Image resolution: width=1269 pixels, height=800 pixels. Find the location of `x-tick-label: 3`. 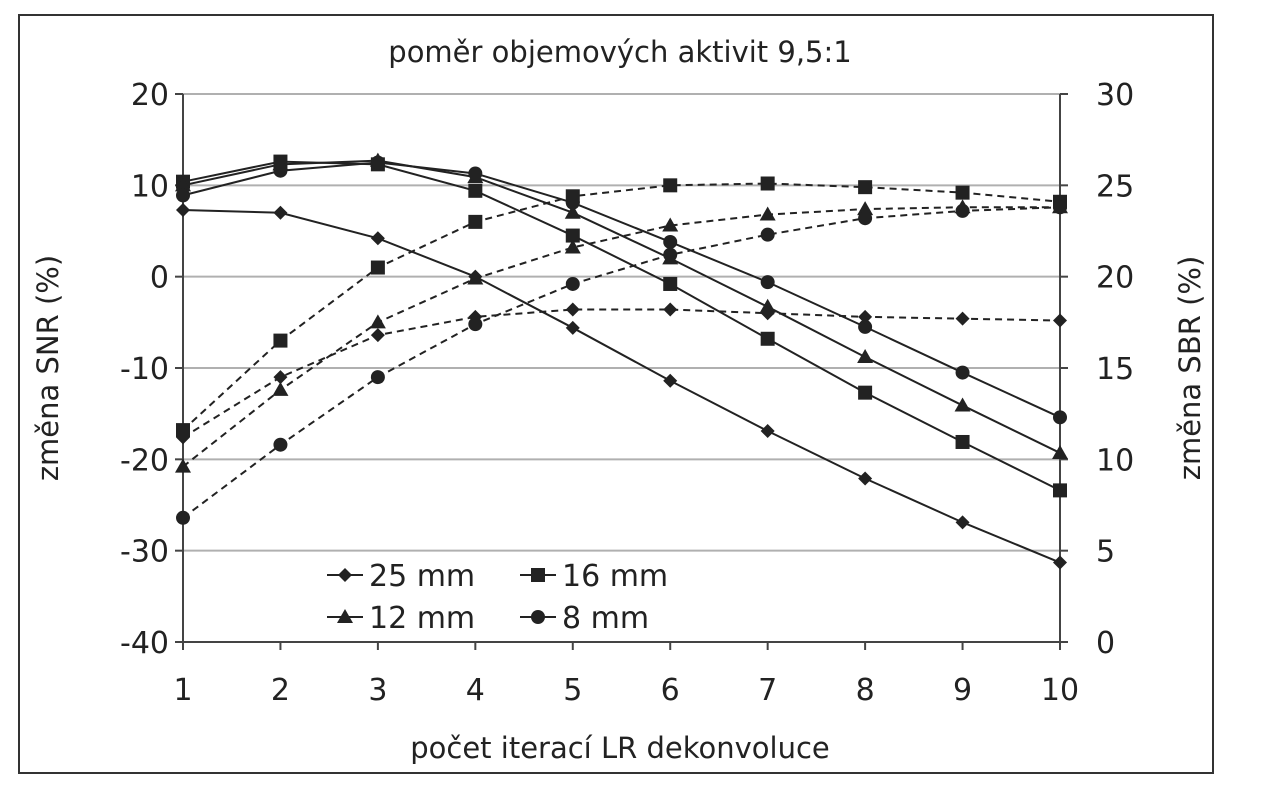

x-tick-label: 3 is located at coordinates (377, 690).